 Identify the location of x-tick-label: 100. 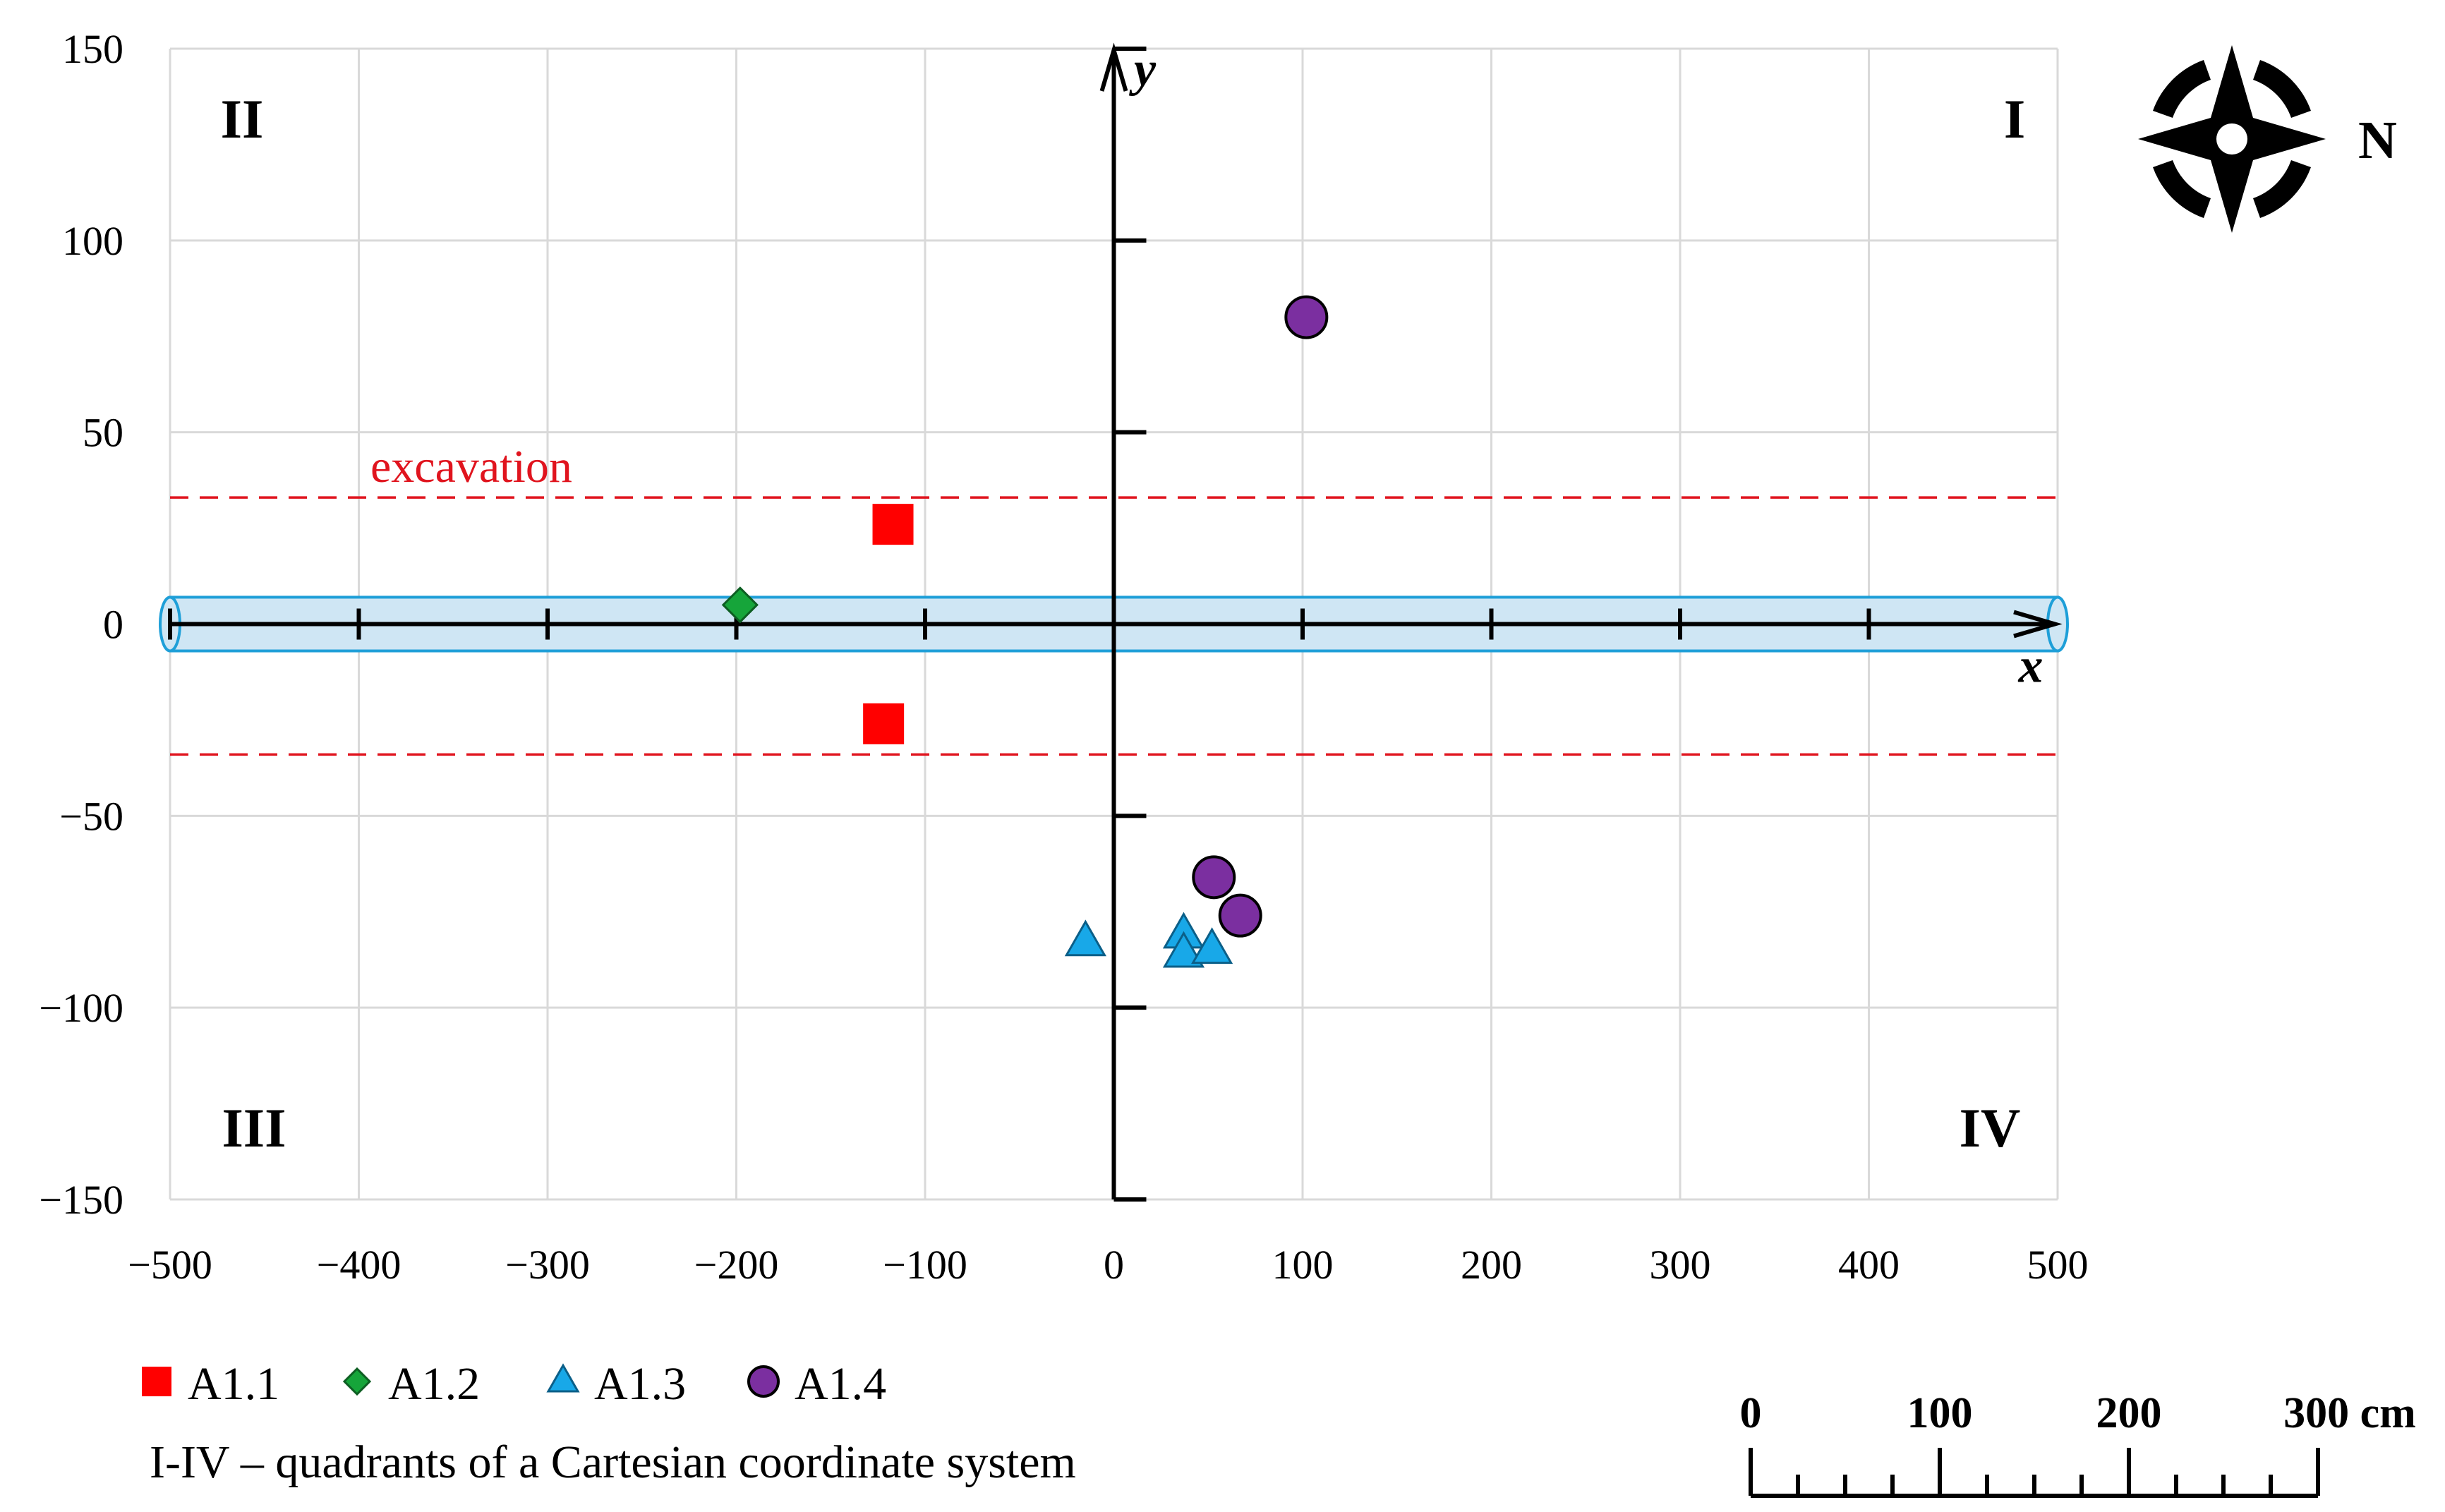
(1303, 1265).